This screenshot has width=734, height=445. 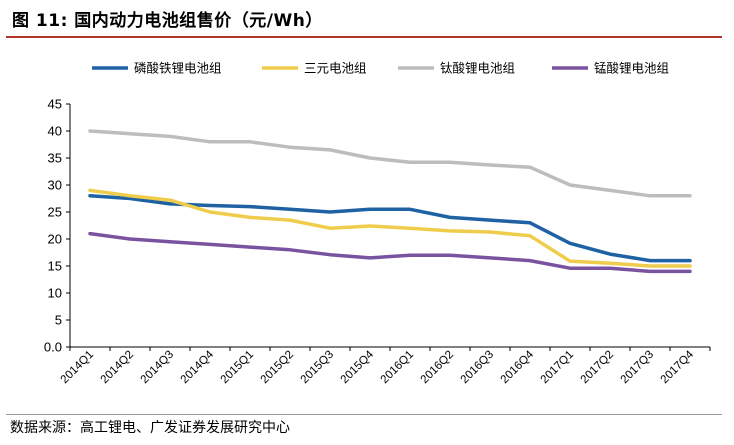 What do you see at coordinates (678, 367) in the screenshot?
I see `x-tick-label: 2017Q4` at bounding box center [678, 367].